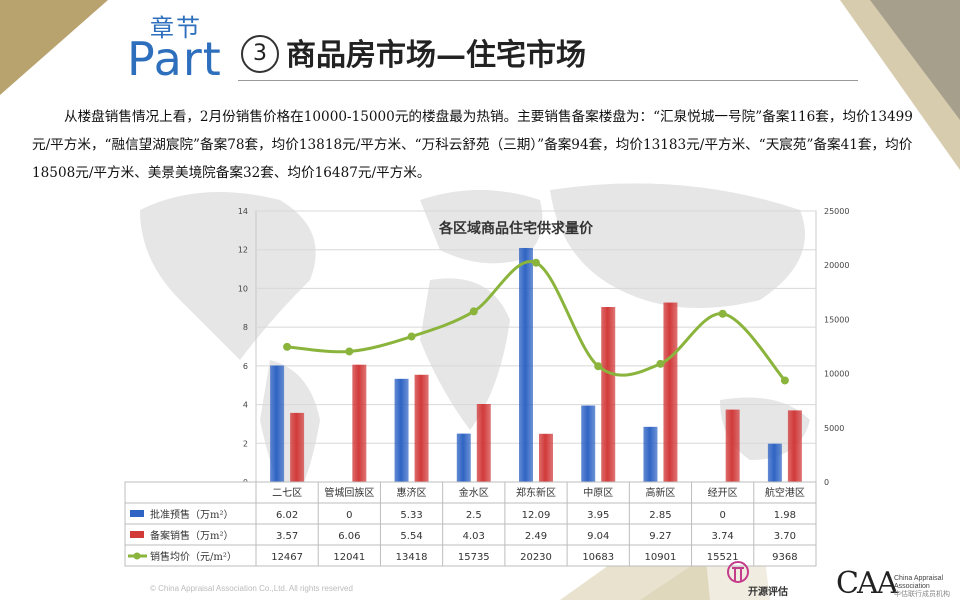 This screenshot has height=601, width=960. Describe the element at coordinates (785, 515) in the screenshot. I see `table-cell: 1.98` at that location.